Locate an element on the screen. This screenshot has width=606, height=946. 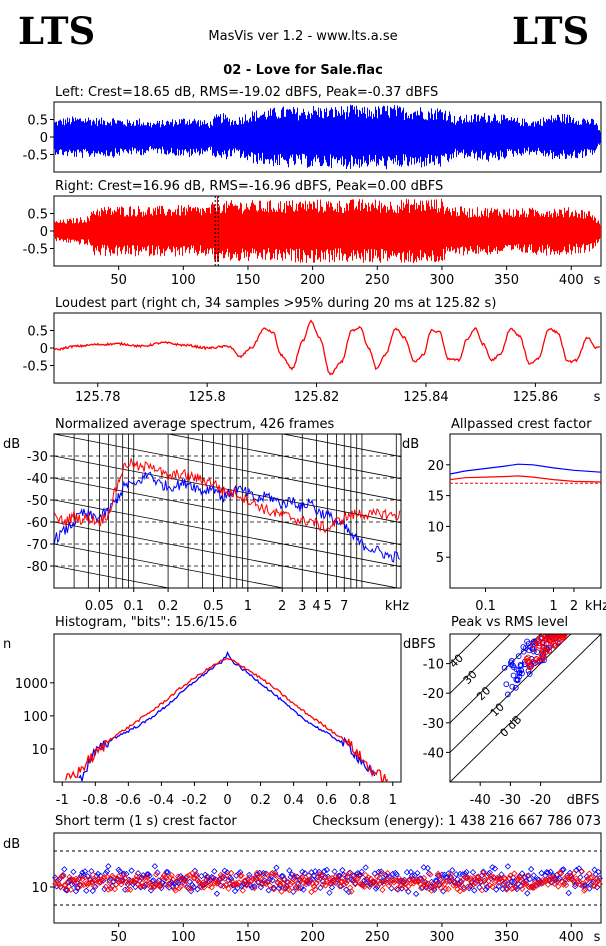
histogram-xtick-label: 0.6 is located at coordinates (326, 800).